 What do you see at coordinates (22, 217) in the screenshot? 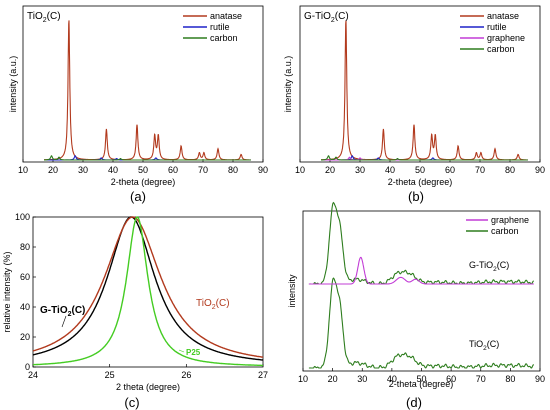
I see `panel-c-y-tick-label: 100` at bounding box center [22, 217].